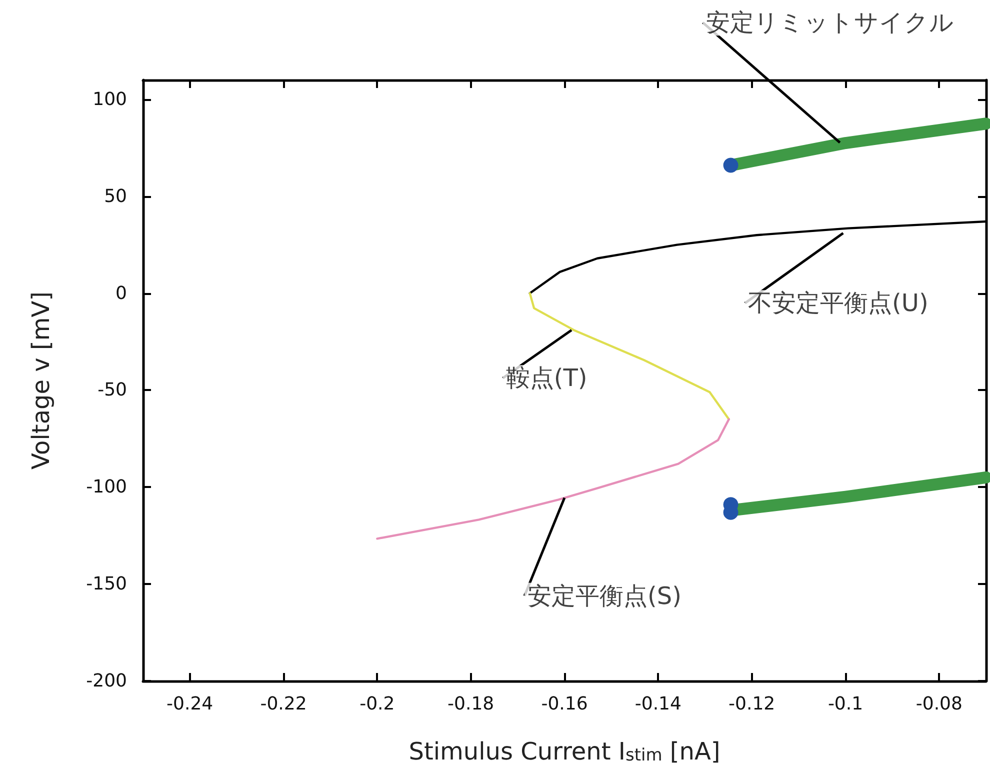 This screenshot has height=778, width=990. Describe the element at coordinates (190, 704) in the screenshot. I see `x-tick-label: -0.24` at that location.